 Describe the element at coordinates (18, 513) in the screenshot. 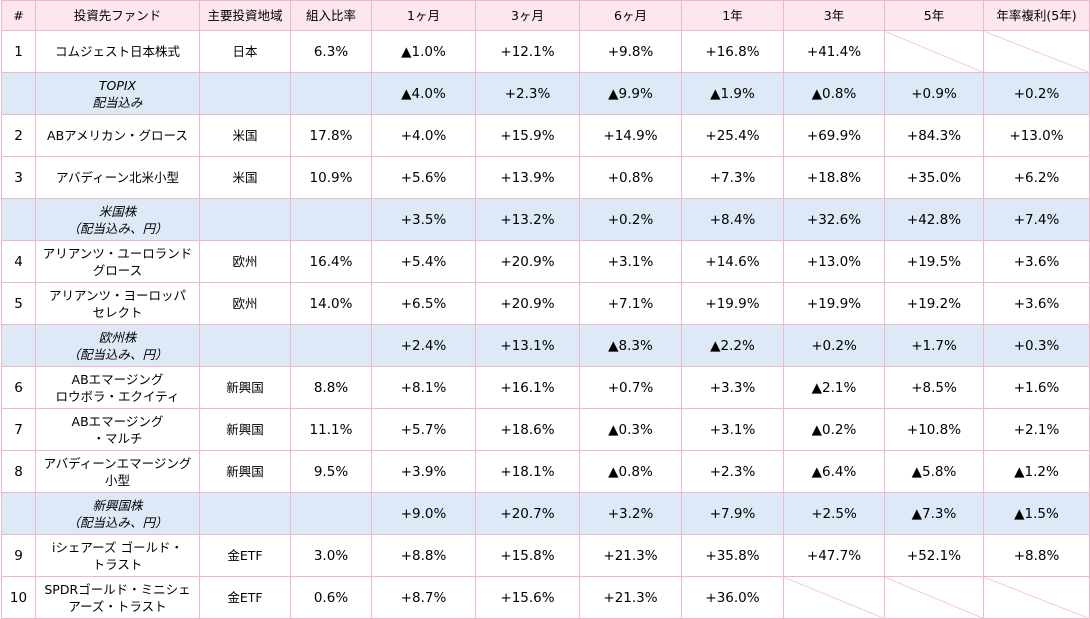

I see `row-number-cell` at that location.